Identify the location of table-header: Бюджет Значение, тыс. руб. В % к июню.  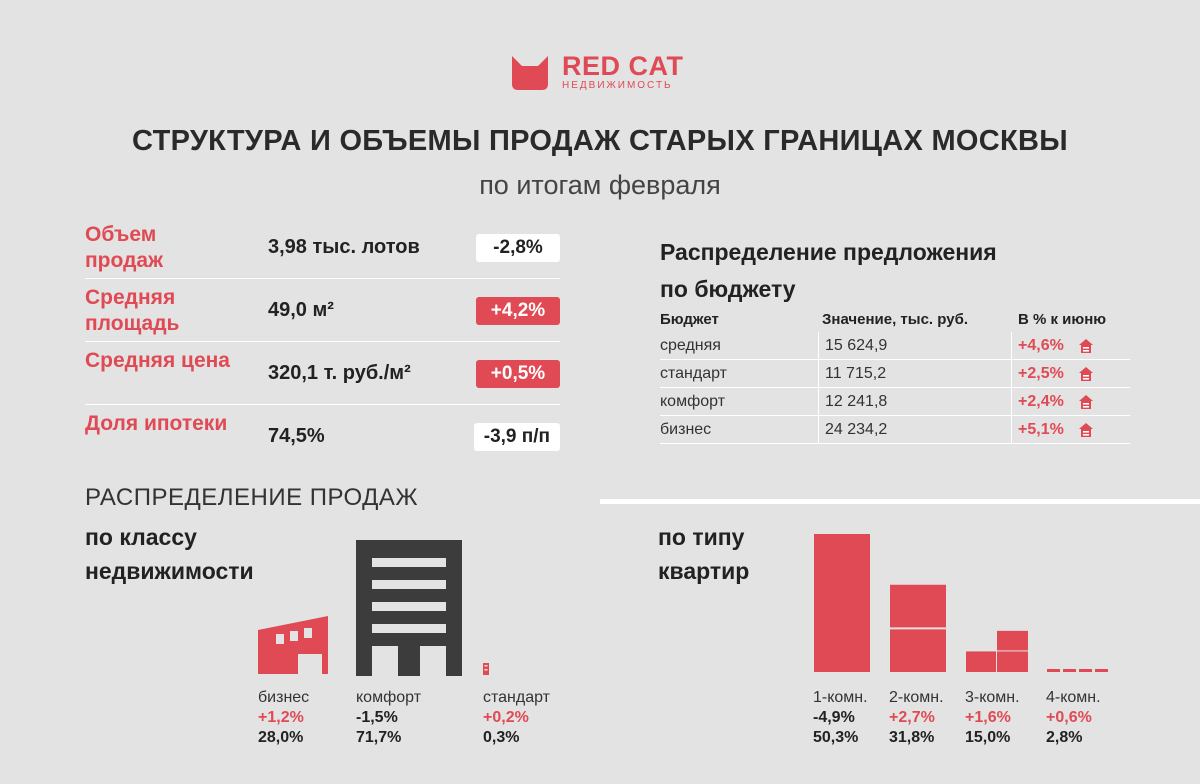
(895, 319).